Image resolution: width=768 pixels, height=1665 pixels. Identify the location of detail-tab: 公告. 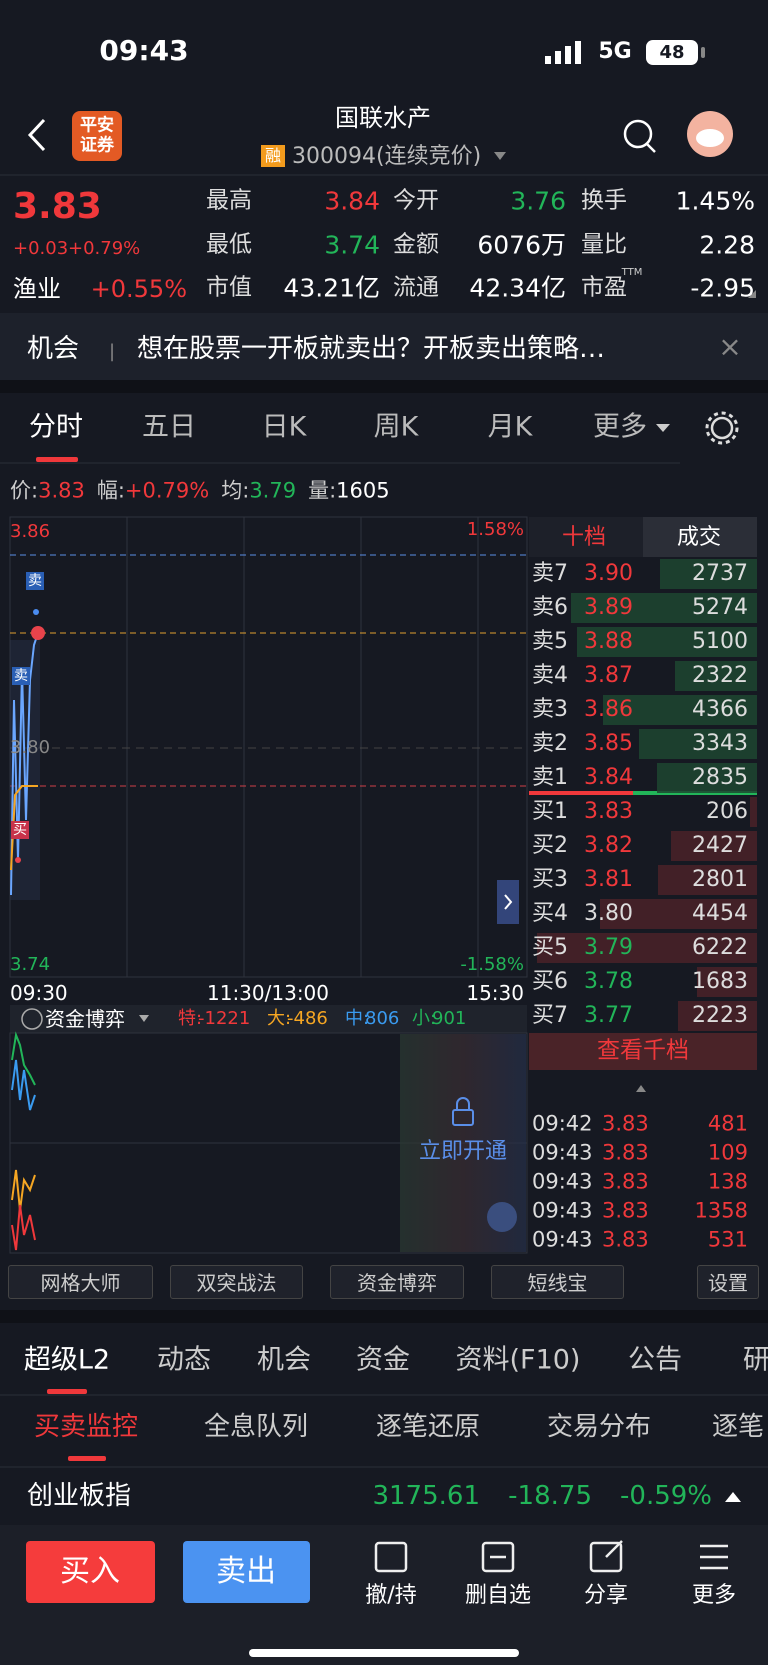
(655, 1360).